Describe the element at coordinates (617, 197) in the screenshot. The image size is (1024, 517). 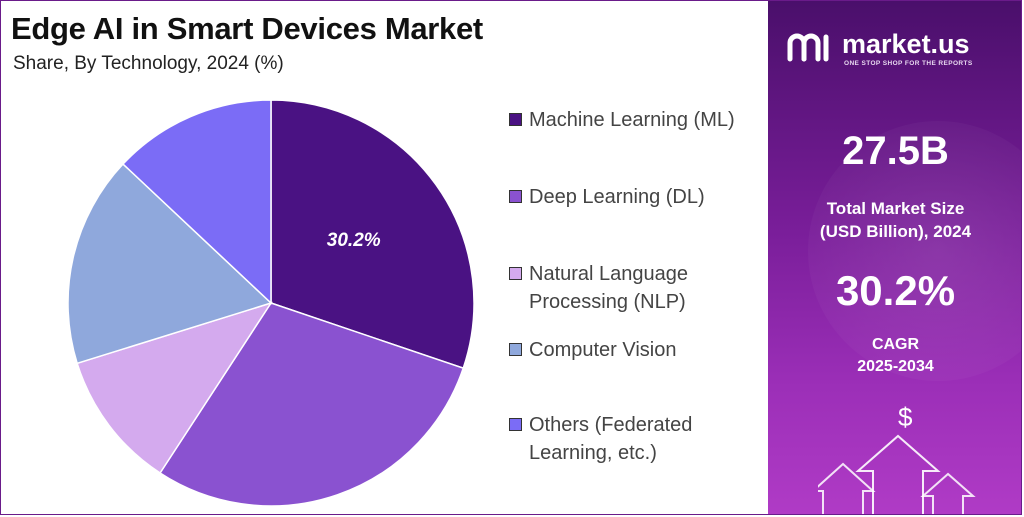
I see `legend-label: Deep Learning (DL)` at that location.